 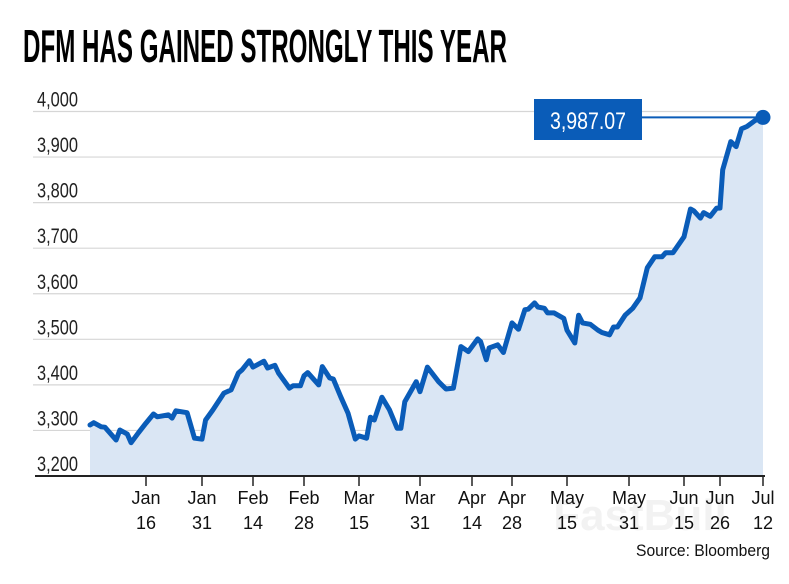 What do you see at coordinates (720, 523) in the screenshot?
I see `x-tick-day: 26` at bounding box center [720, 523].